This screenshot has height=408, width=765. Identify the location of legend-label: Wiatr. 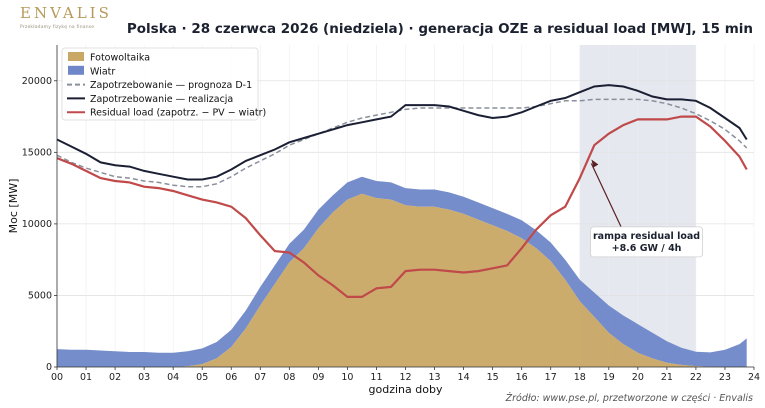
(102, 71).